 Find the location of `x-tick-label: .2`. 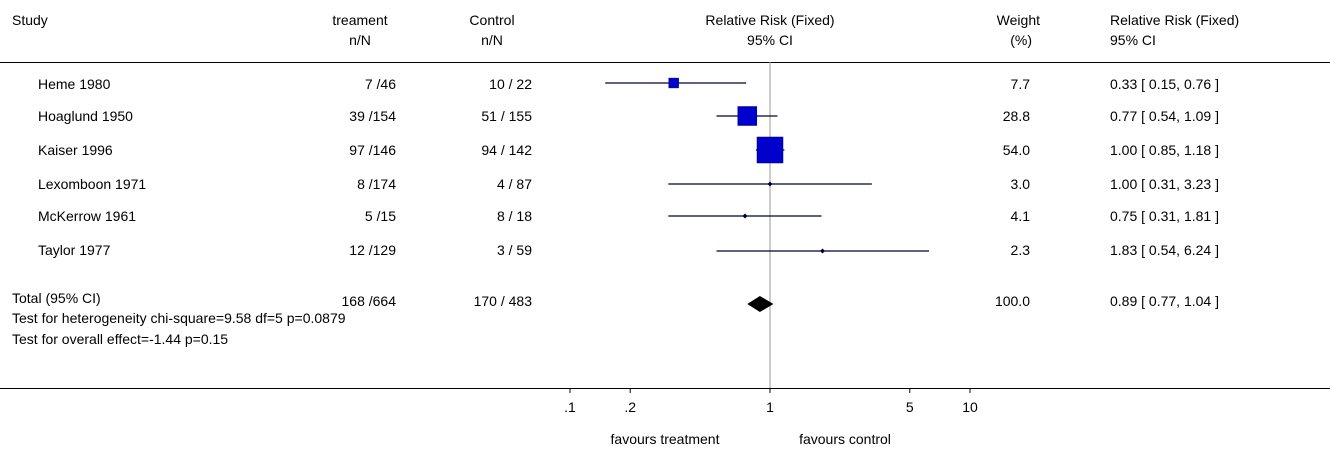

x-tick-label: .2 is located at coordinates (630, 407).